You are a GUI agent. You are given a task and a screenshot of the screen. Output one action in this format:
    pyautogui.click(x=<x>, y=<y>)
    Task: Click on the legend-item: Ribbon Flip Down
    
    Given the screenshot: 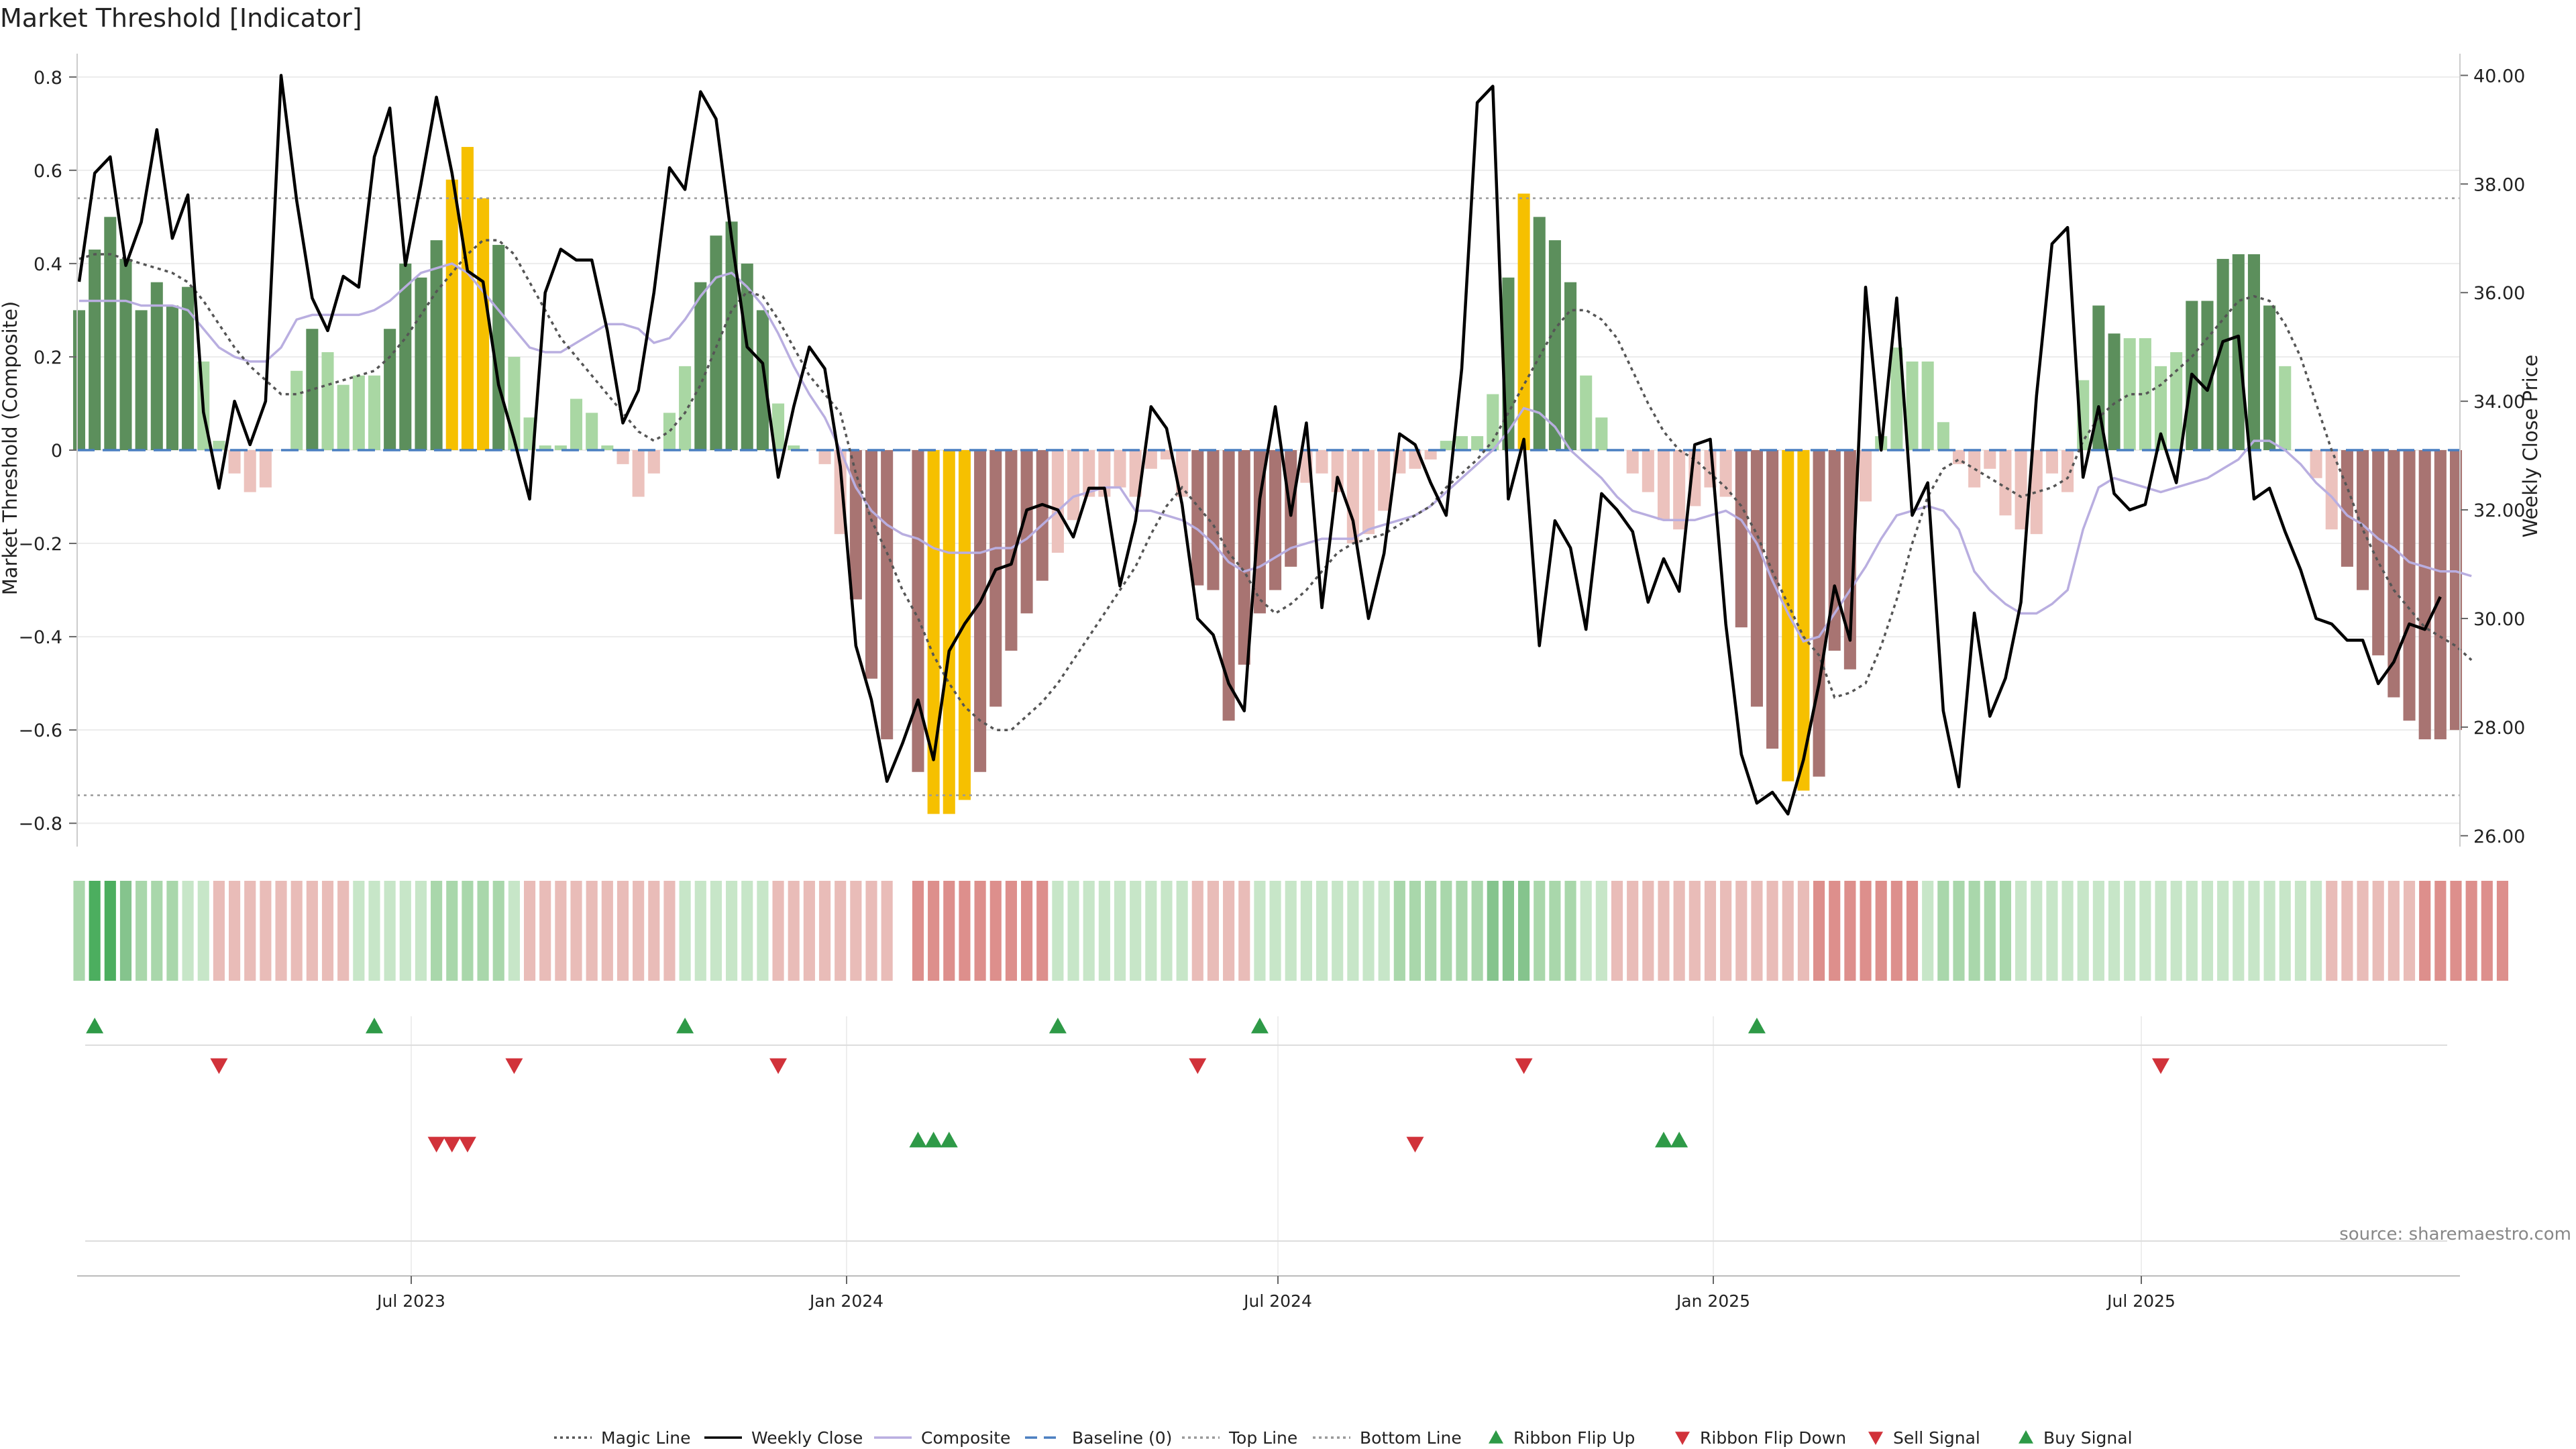 What is the action you would take?
    pyautogui.click(x=1760, y=1438)
    